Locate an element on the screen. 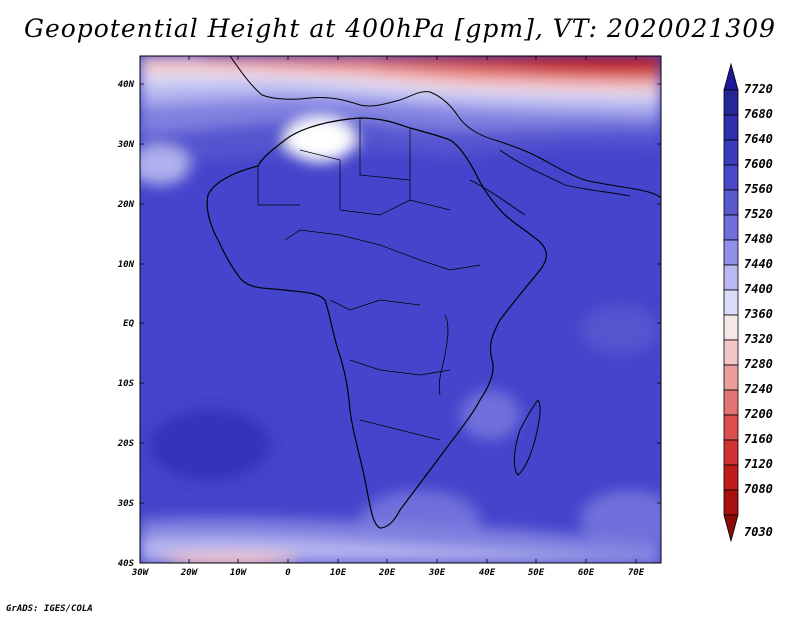  lon-label: 20W is located at coordinates (189, 573).